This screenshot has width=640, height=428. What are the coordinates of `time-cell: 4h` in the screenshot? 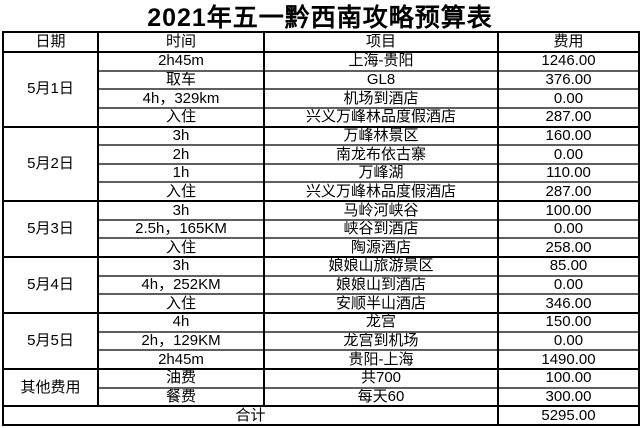 It's located at (181, 321).